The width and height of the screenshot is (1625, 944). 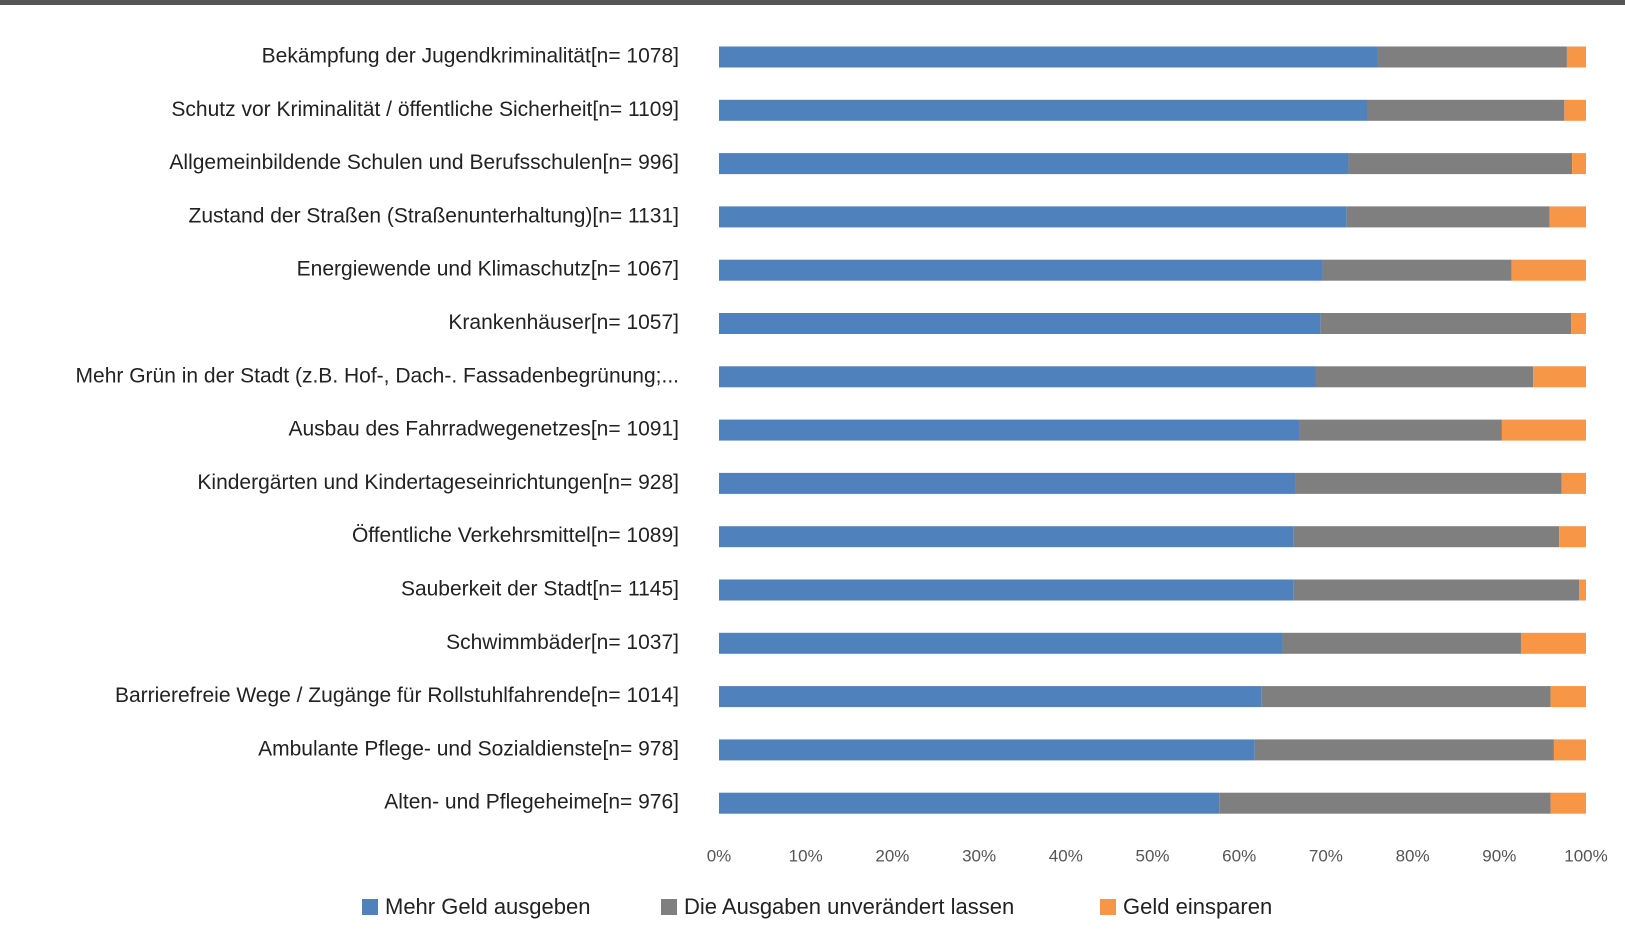 I want to click on category-label: Energiewende und Klimaschutz[n= 1067], so click(x=488, y=269).